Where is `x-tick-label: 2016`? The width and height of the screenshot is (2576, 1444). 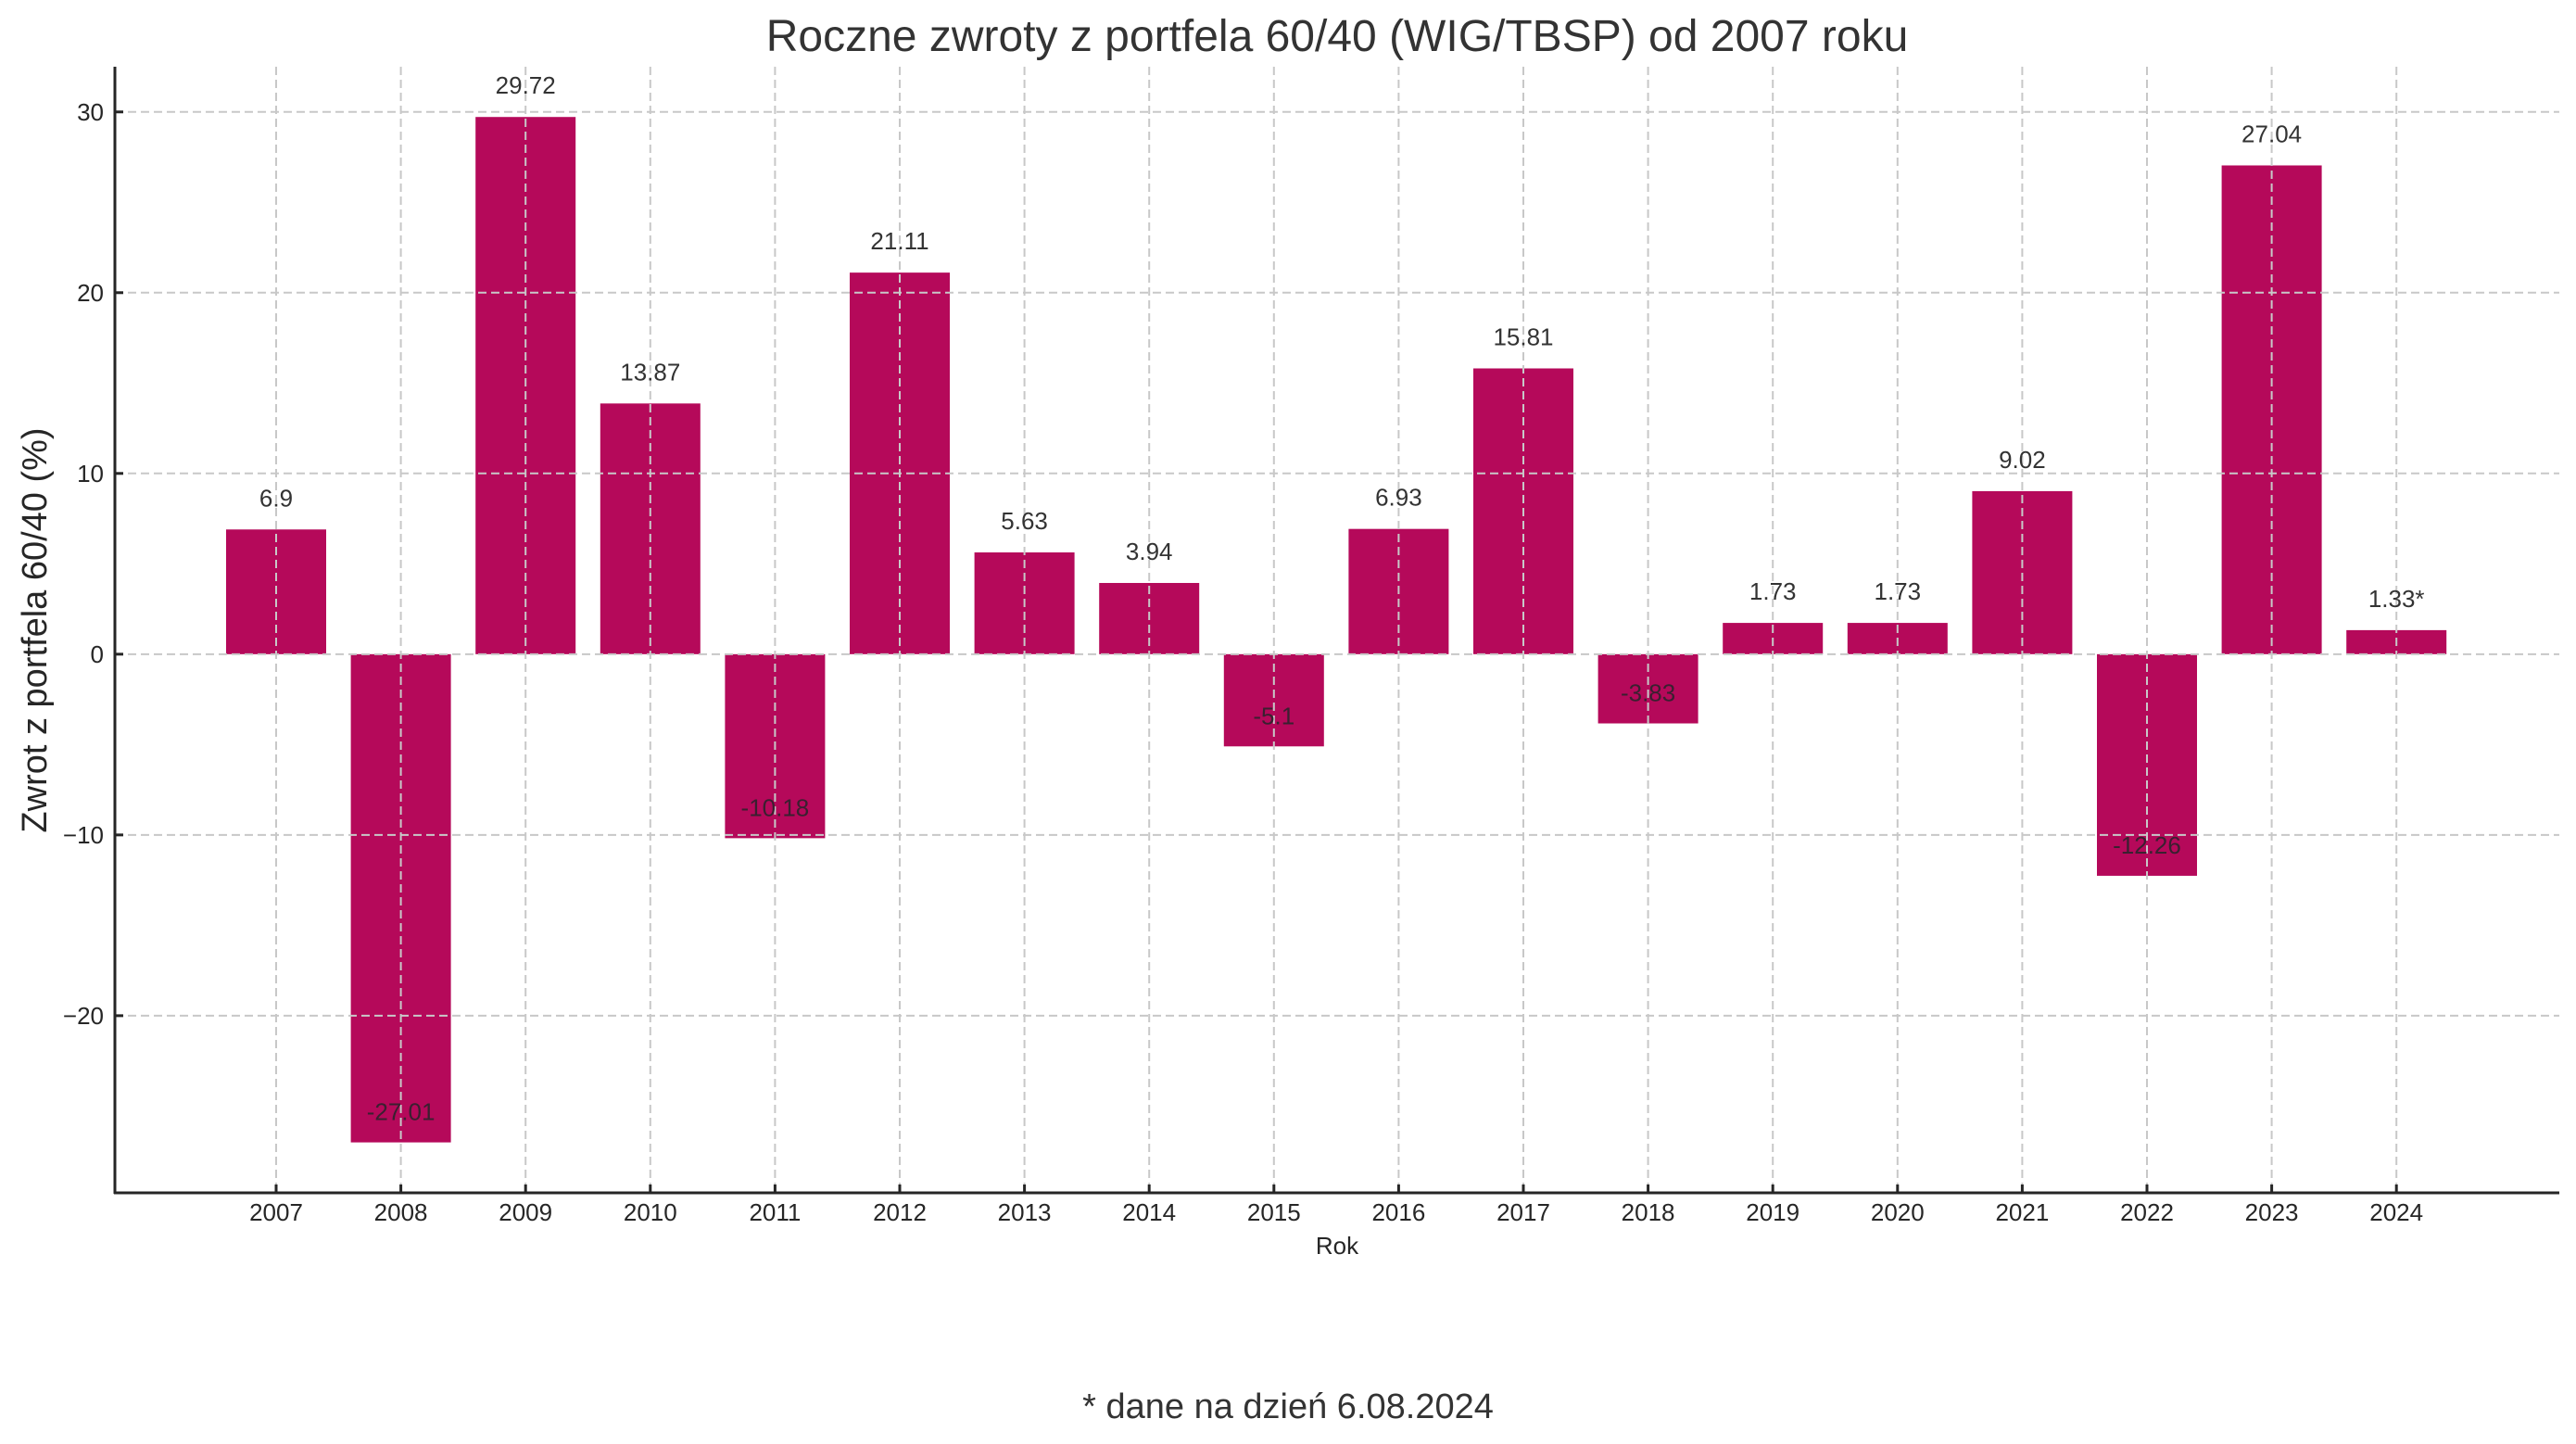
x-tick-label: 2016 is located at coordinates (1398, 1212).